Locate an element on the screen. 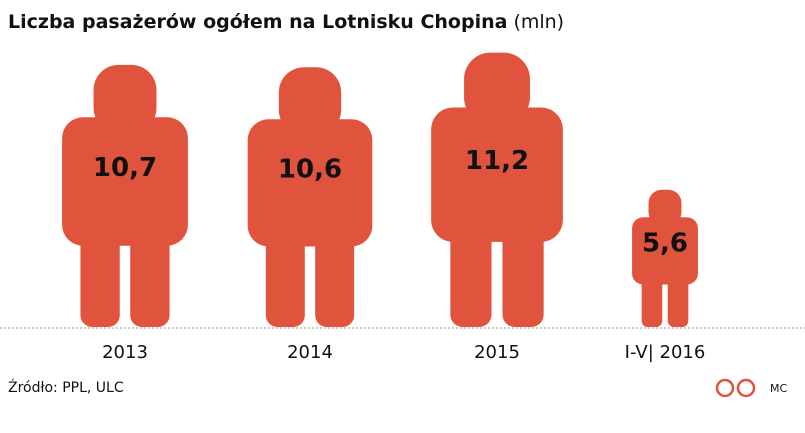 This screenshot has width=805, height=433. logo-p is located at coordinates (746, 388).